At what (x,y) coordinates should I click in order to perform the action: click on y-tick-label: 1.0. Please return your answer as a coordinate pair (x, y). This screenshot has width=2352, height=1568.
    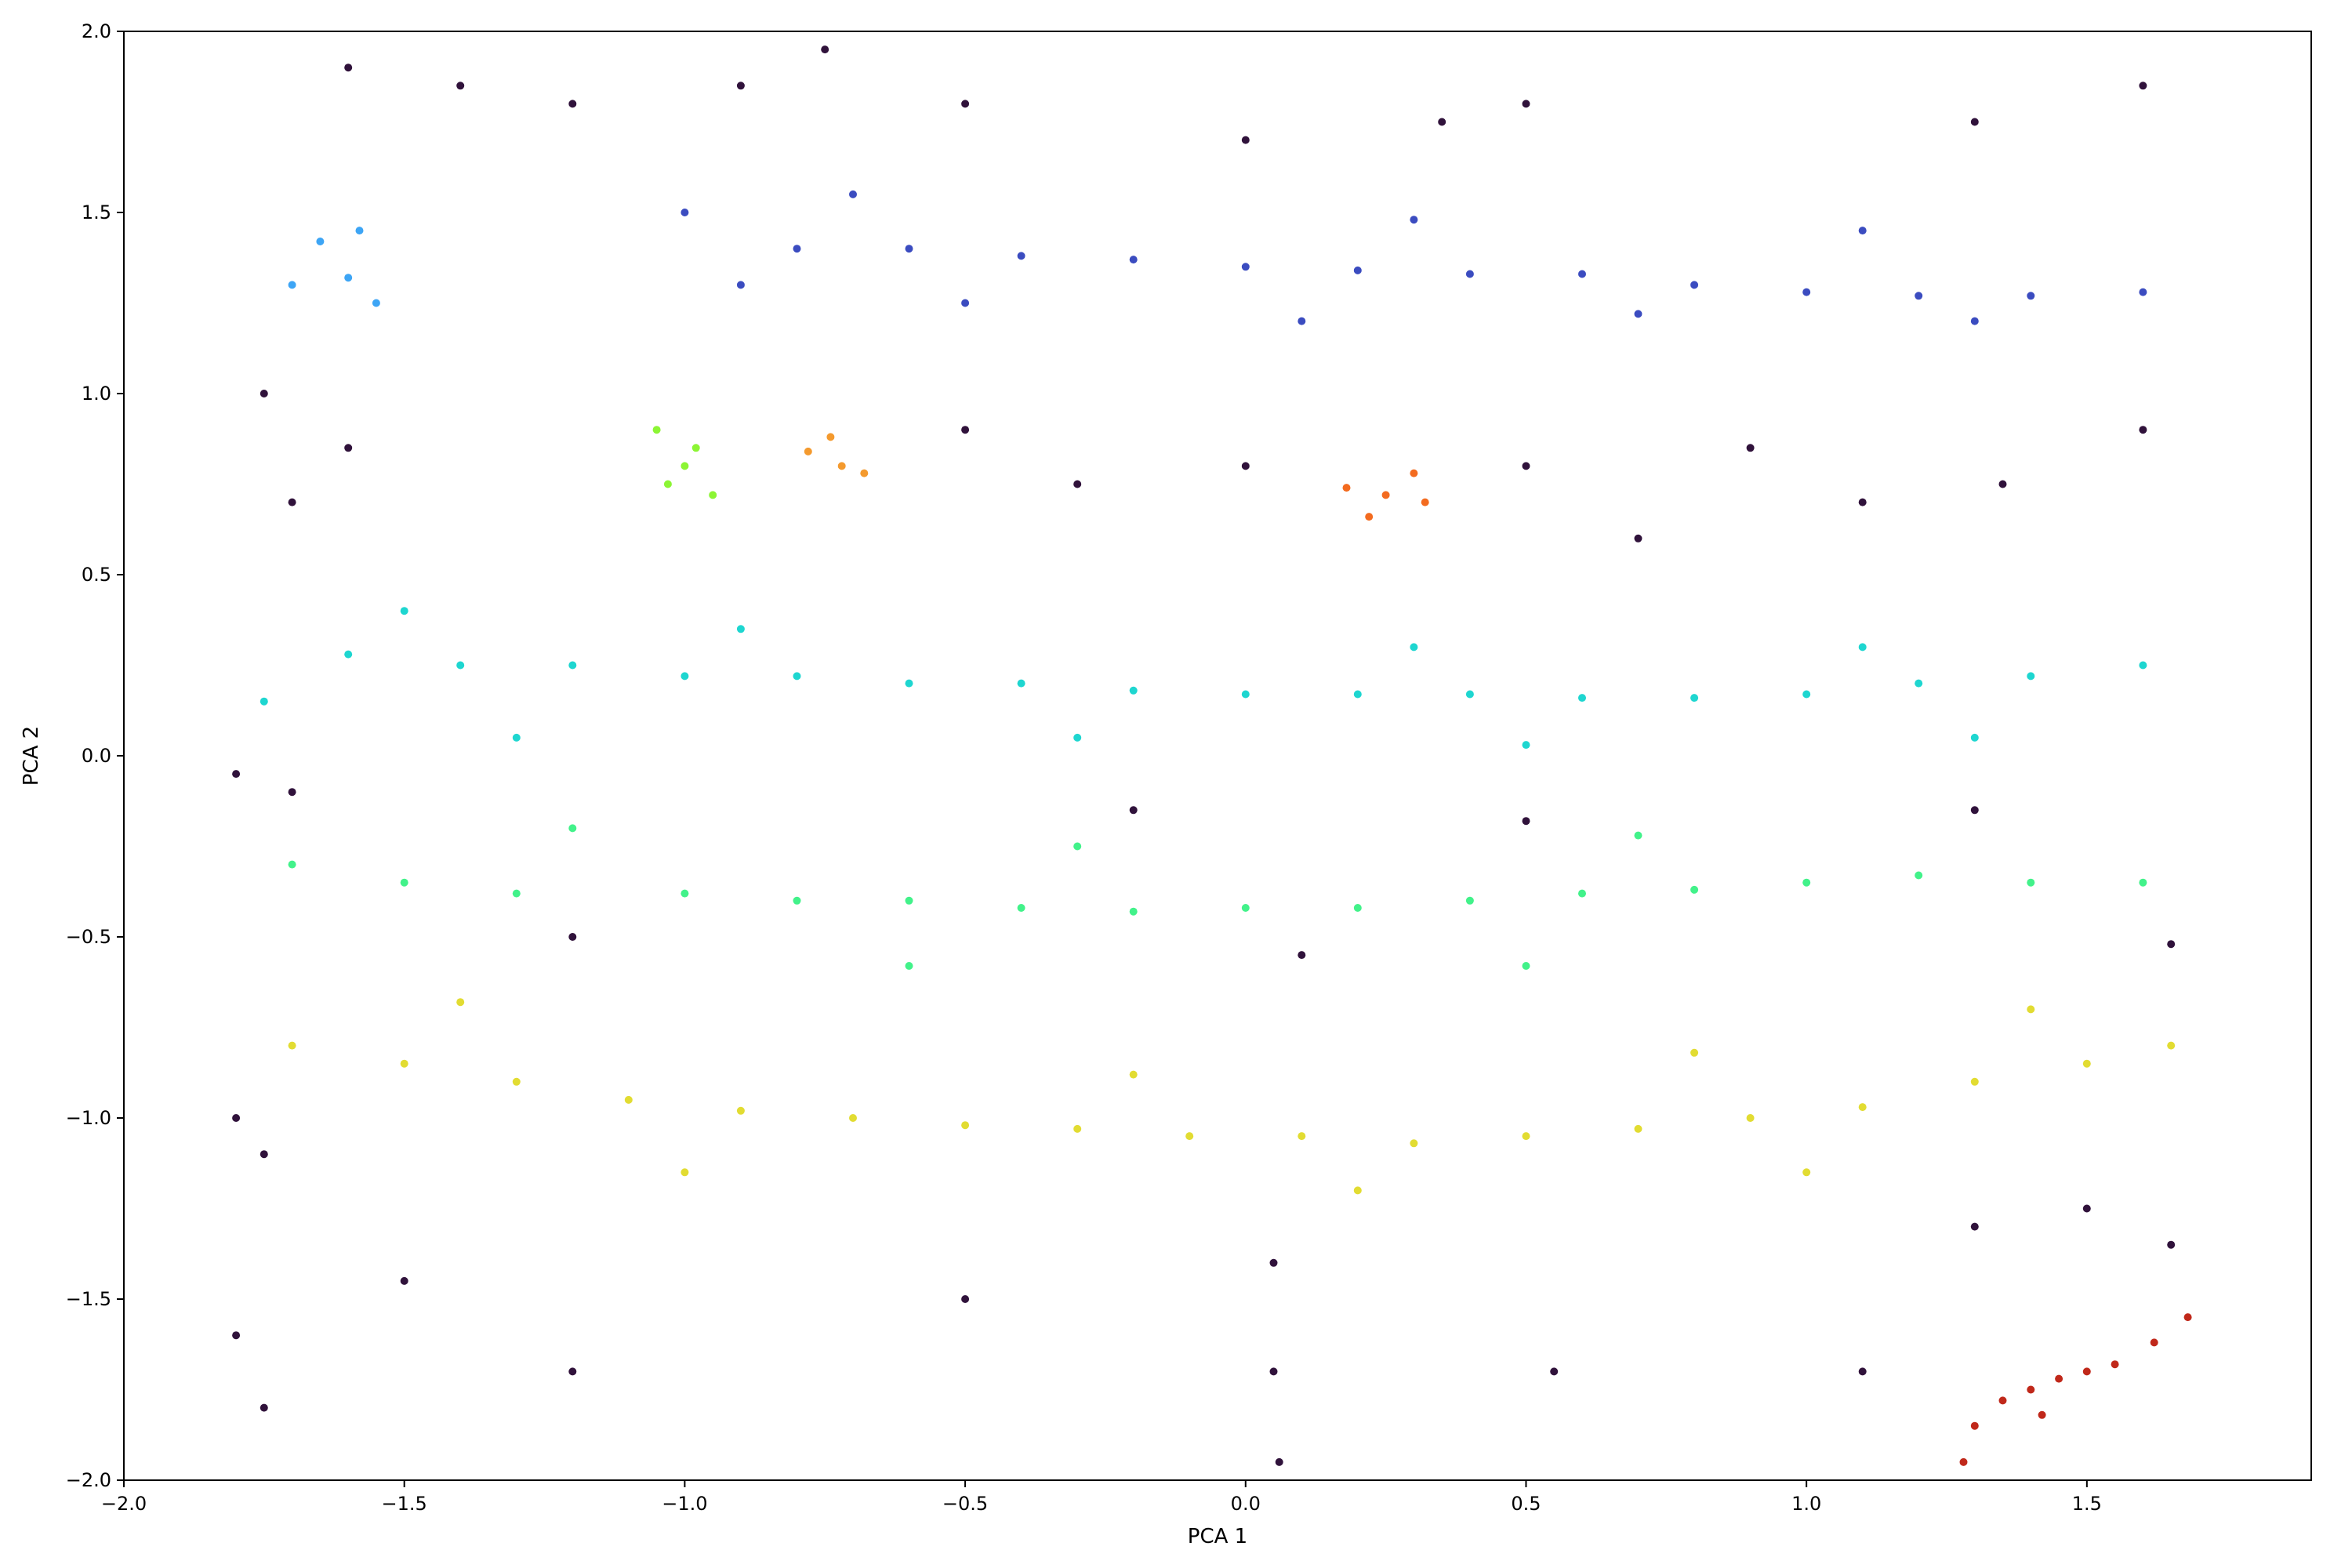
    Looking at the image, I should click on (96, 394).